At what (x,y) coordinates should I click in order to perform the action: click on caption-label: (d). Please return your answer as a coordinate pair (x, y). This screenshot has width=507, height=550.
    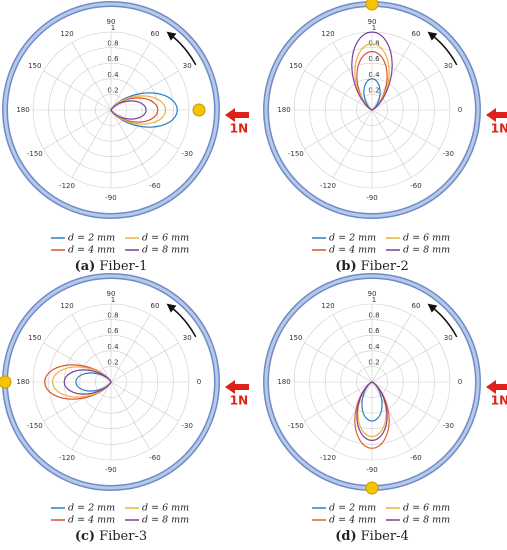
    Looking at the image, I should click on (345, 536).